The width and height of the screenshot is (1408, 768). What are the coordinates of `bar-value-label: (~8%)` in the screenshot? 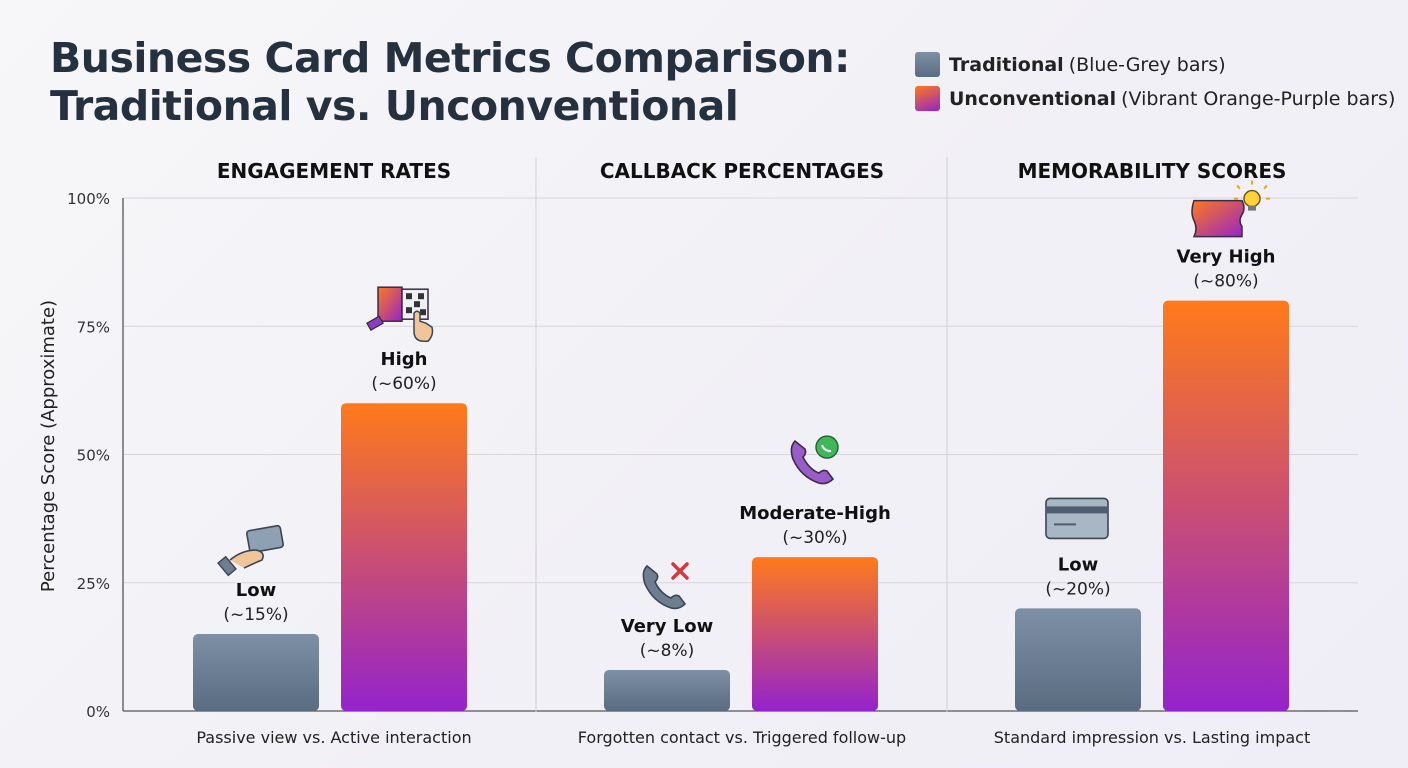 It's located at (667, 651).